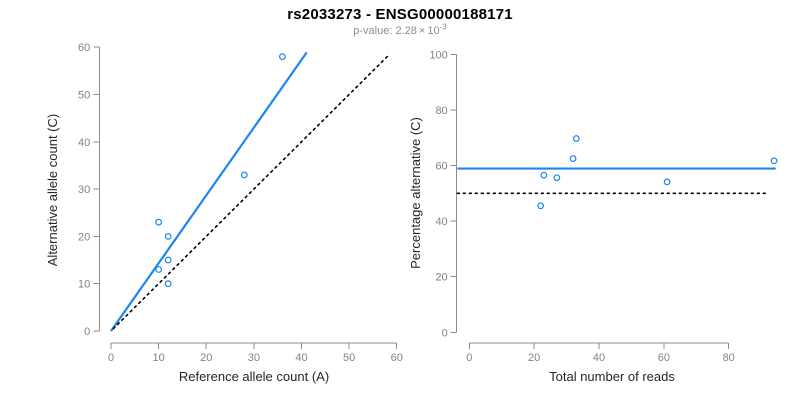 The image size is (800, 400). I want to click on y-tick-label: 30, so click(84, 190).